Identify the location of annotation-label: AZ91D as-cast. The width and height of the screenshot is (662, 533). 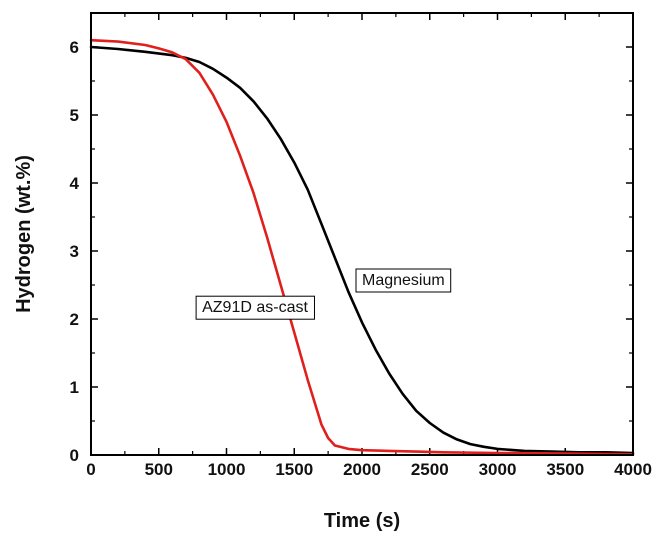
(255, 307).